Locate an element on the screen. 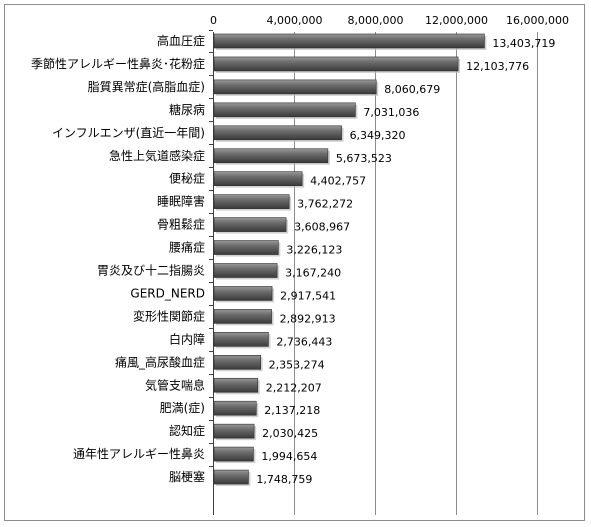  data-label: 2,212,207 is located at coordinates (294, 387).